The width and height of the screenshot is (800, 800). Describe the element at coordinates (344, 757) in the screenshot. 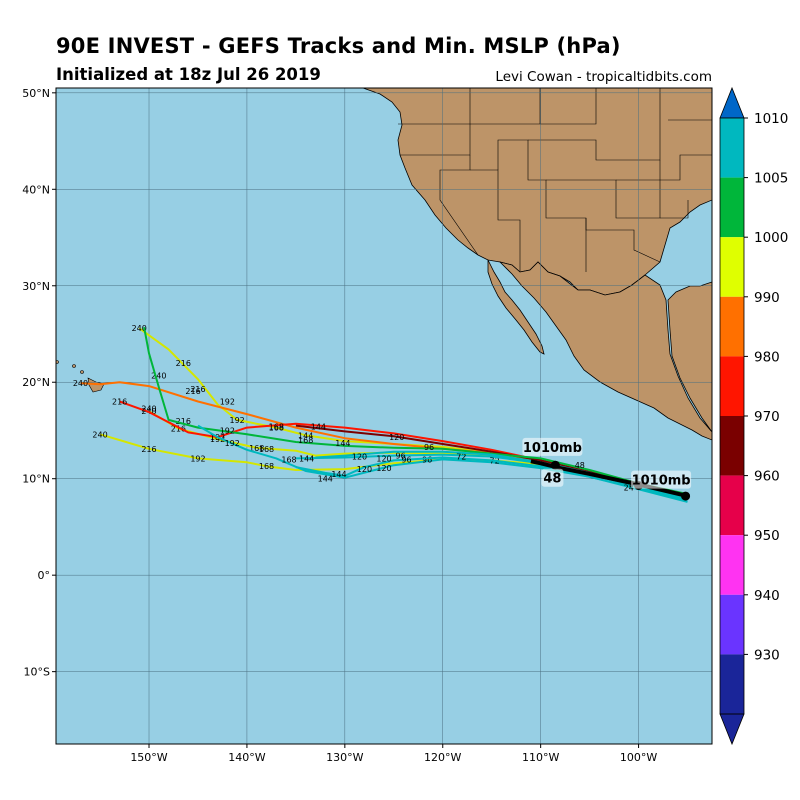

I see `lon-tick-label: 130°W` at that location.